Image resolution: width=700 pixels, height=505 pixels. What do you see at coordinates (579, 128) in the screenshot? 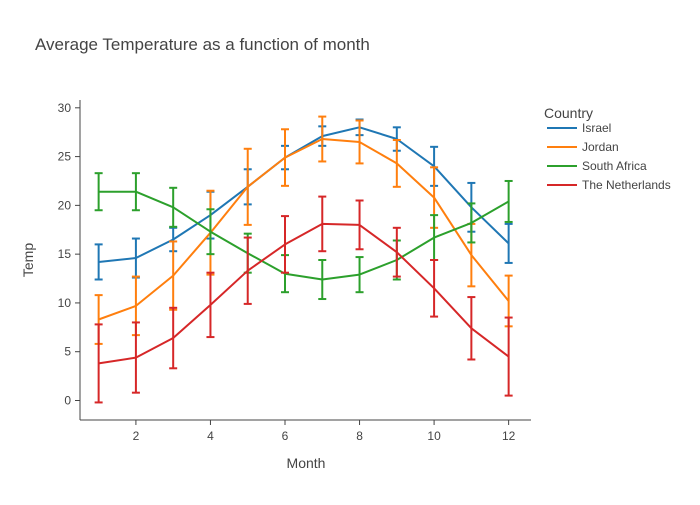
I see `legend-item-israel: Israel` at bounding box center [579, 128].